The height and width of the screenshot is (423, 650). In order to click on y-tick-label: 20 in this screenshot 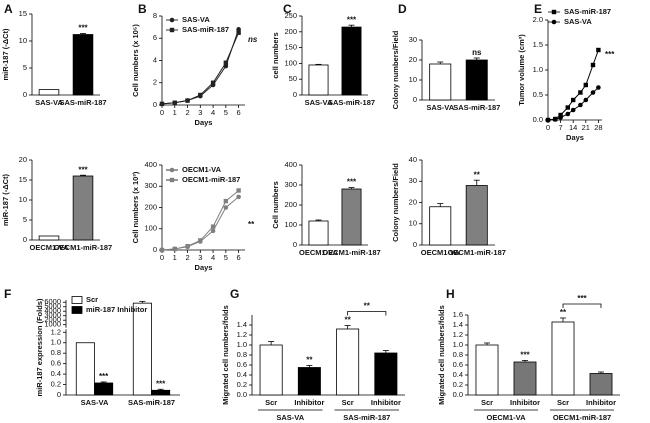, I will do `click(413, 201)`.